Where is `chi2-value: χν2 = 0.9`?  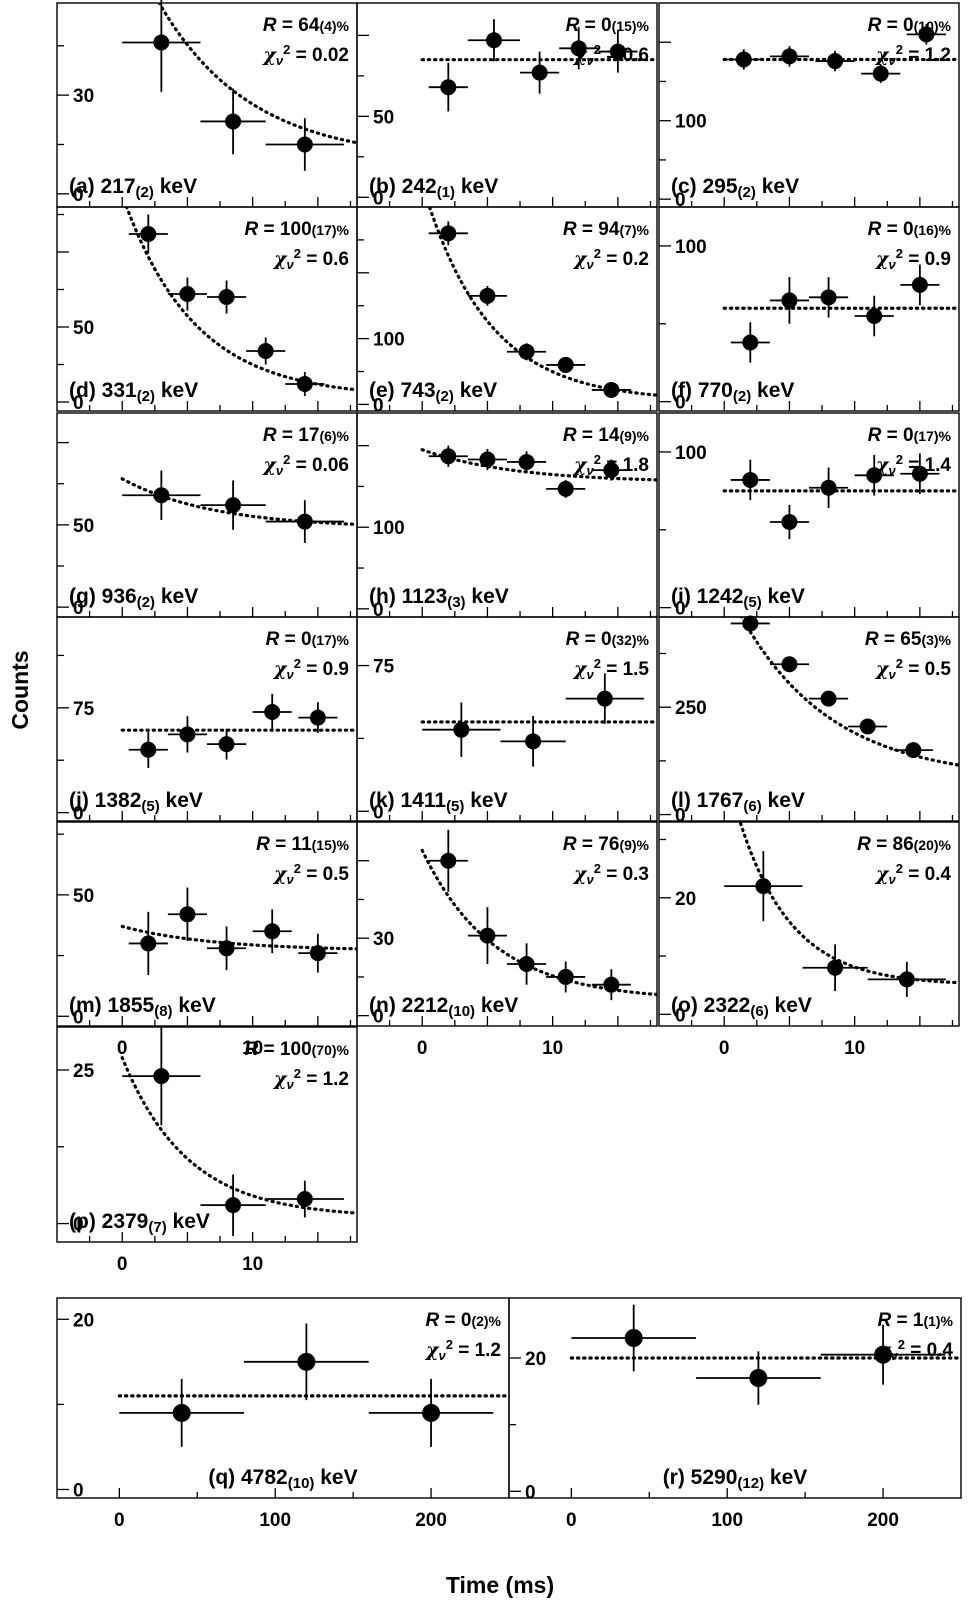
chi2-value: χν2 = 0.9 is located at coordinates (310, 669).